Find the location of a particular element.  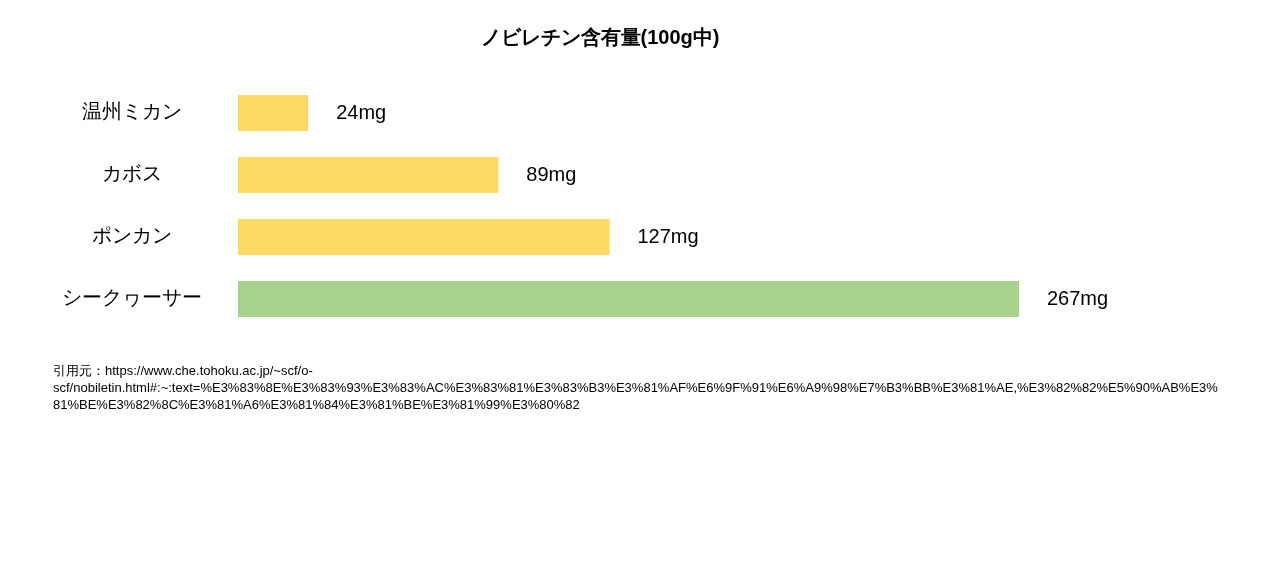

data-label: 89mg is located at coordinates (551, 174).